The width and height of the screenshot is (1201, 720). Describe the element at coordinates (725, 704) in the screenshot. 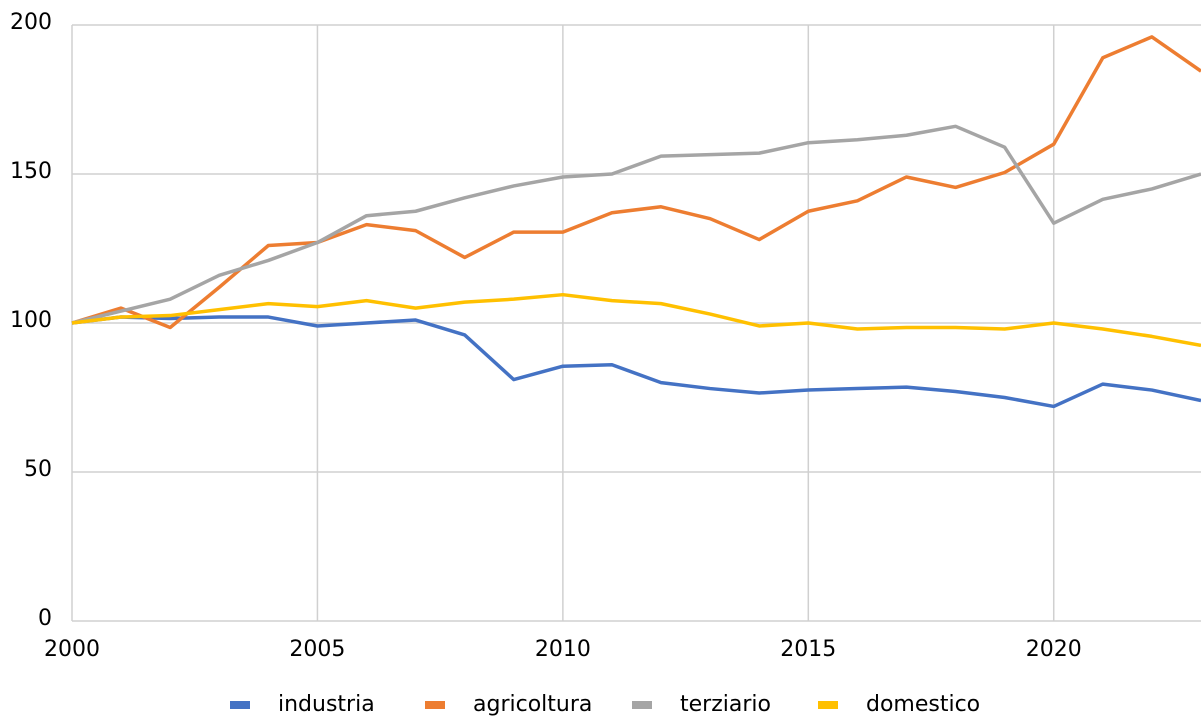

I see `legend-label: terziario` at that location.